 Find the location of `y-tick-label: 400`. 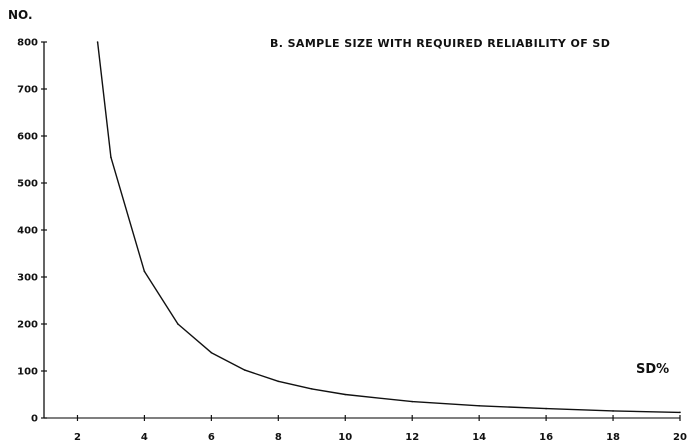

y-tick-label: 400 is located at coordinates (27, 231).